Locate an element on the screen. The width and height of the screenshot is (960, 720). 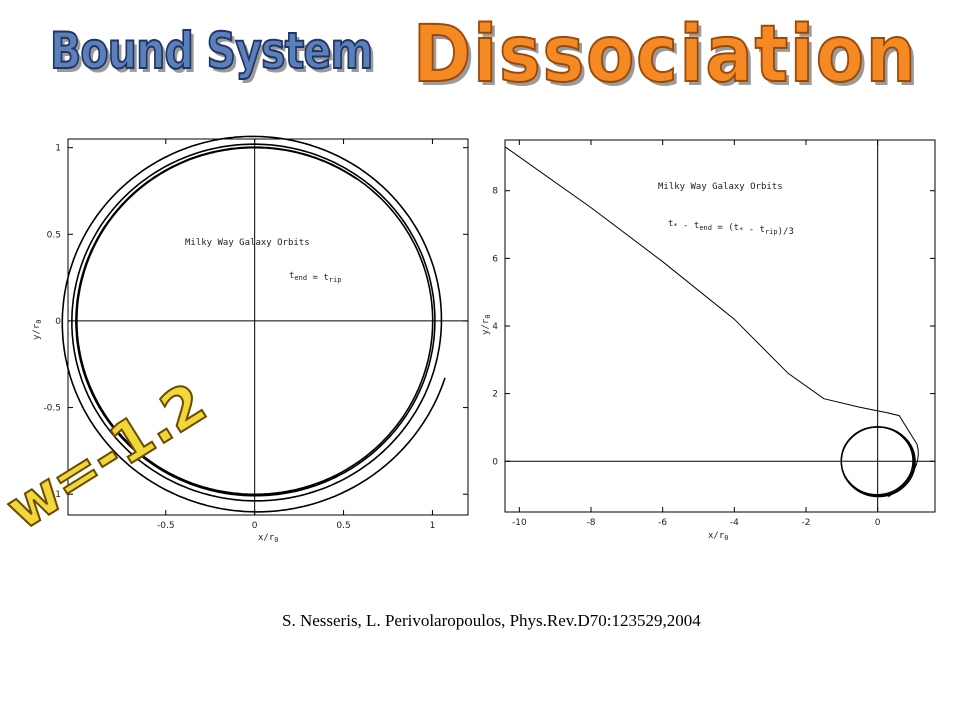
left-annotation-condition: tend = trip is located at coordinates (315, 277).